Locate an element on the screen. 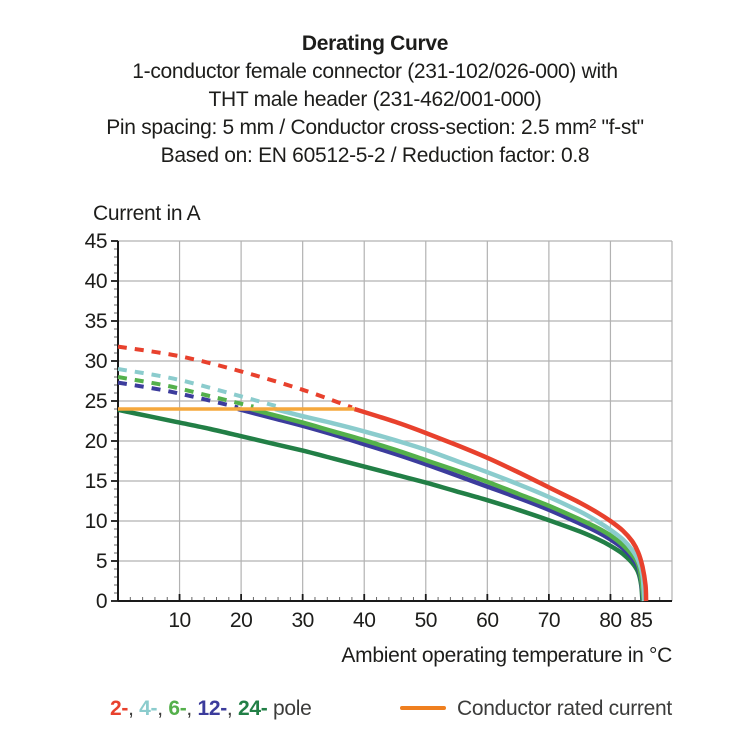  y-tick-label: 40 is located at coordinates (96, 281).